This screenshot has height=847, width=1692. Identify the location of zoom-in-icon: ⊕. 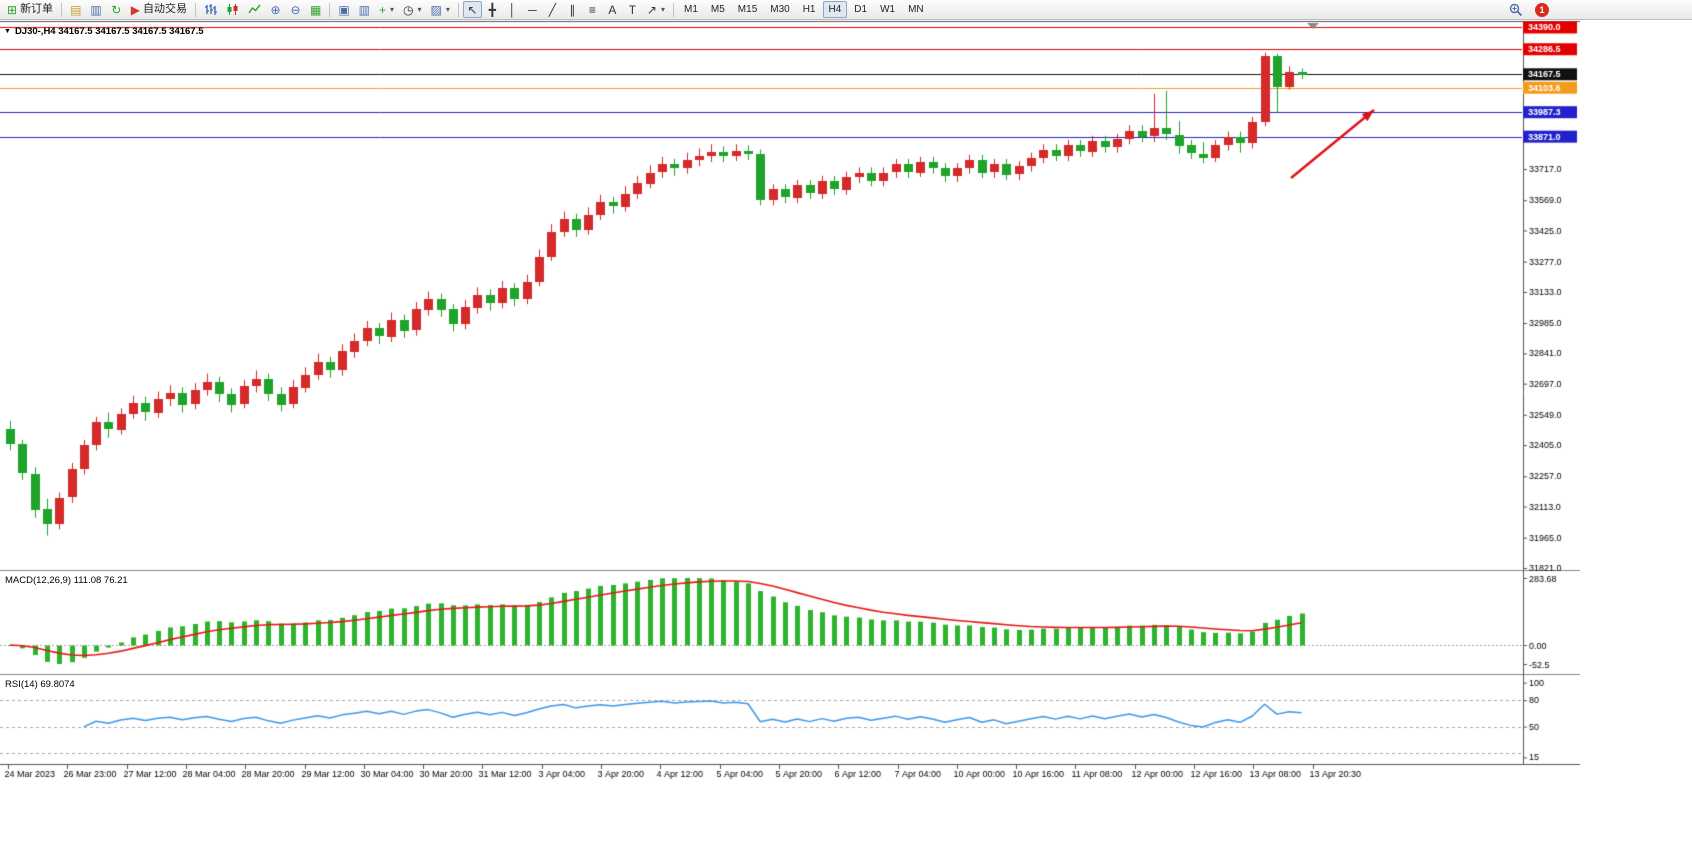
(275, 9).